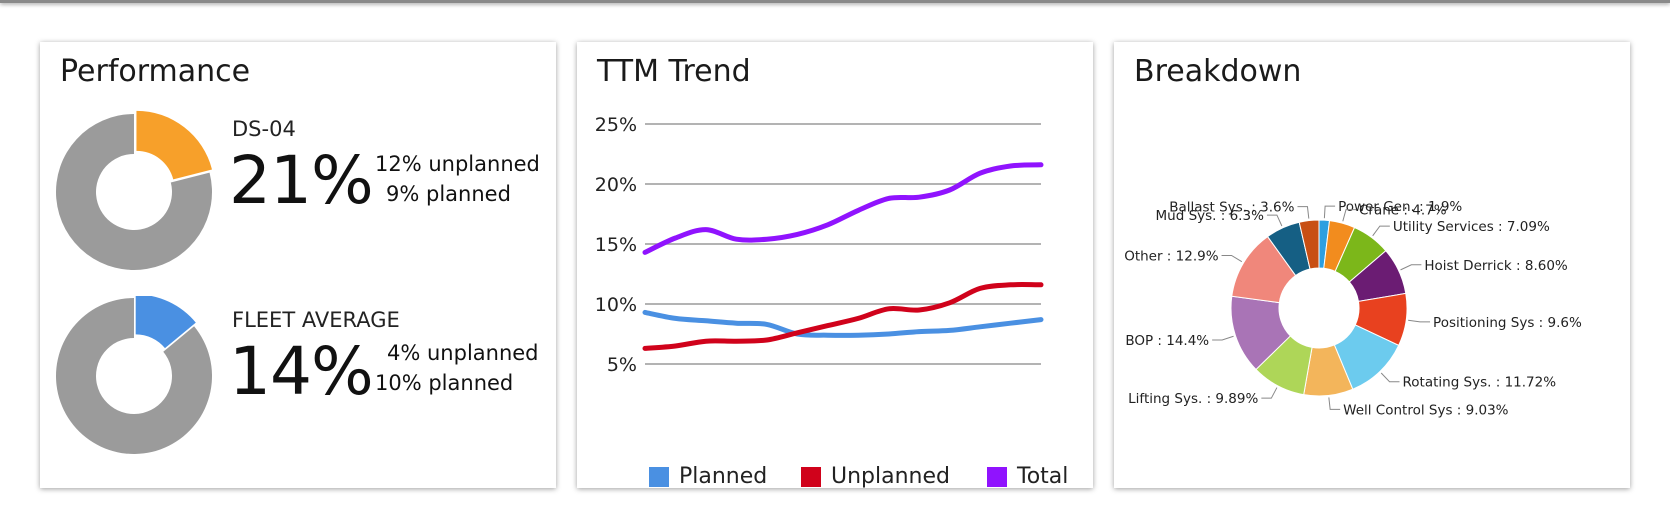 This screenshot has width=1670, height=530. What do you see at coordinates (890, 476) in the screenshot?
I see `legend-unplanned-label: Unplanned` at bounding box center [890, 476].